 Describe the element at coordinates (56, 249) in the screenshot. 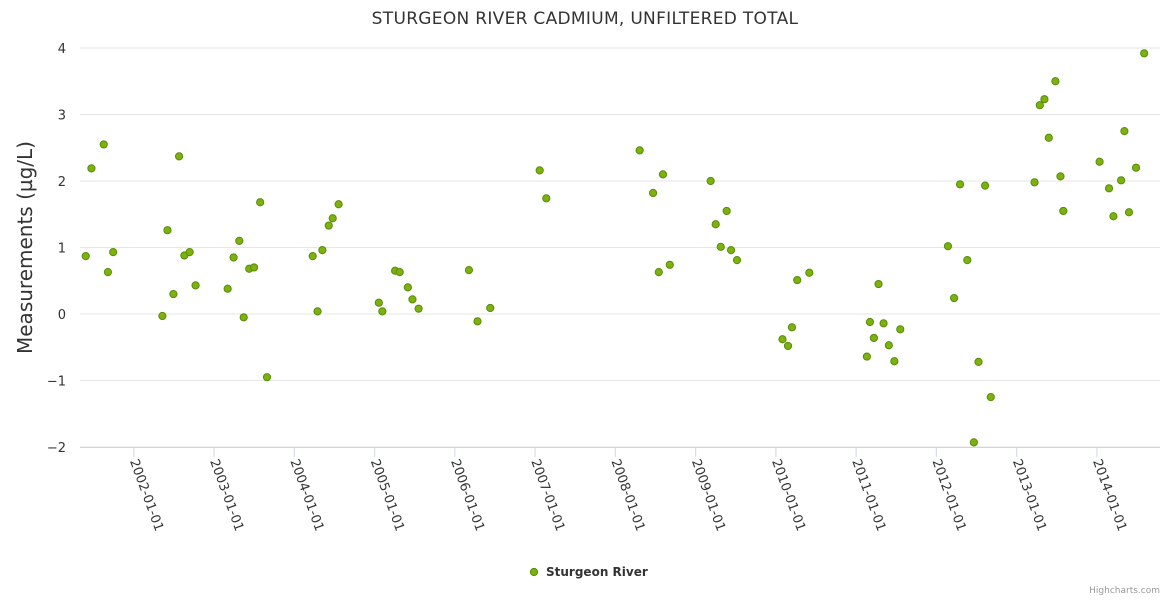

I see `y-axis-ticks: −2 −1 0 1 2 3 4` at that location.